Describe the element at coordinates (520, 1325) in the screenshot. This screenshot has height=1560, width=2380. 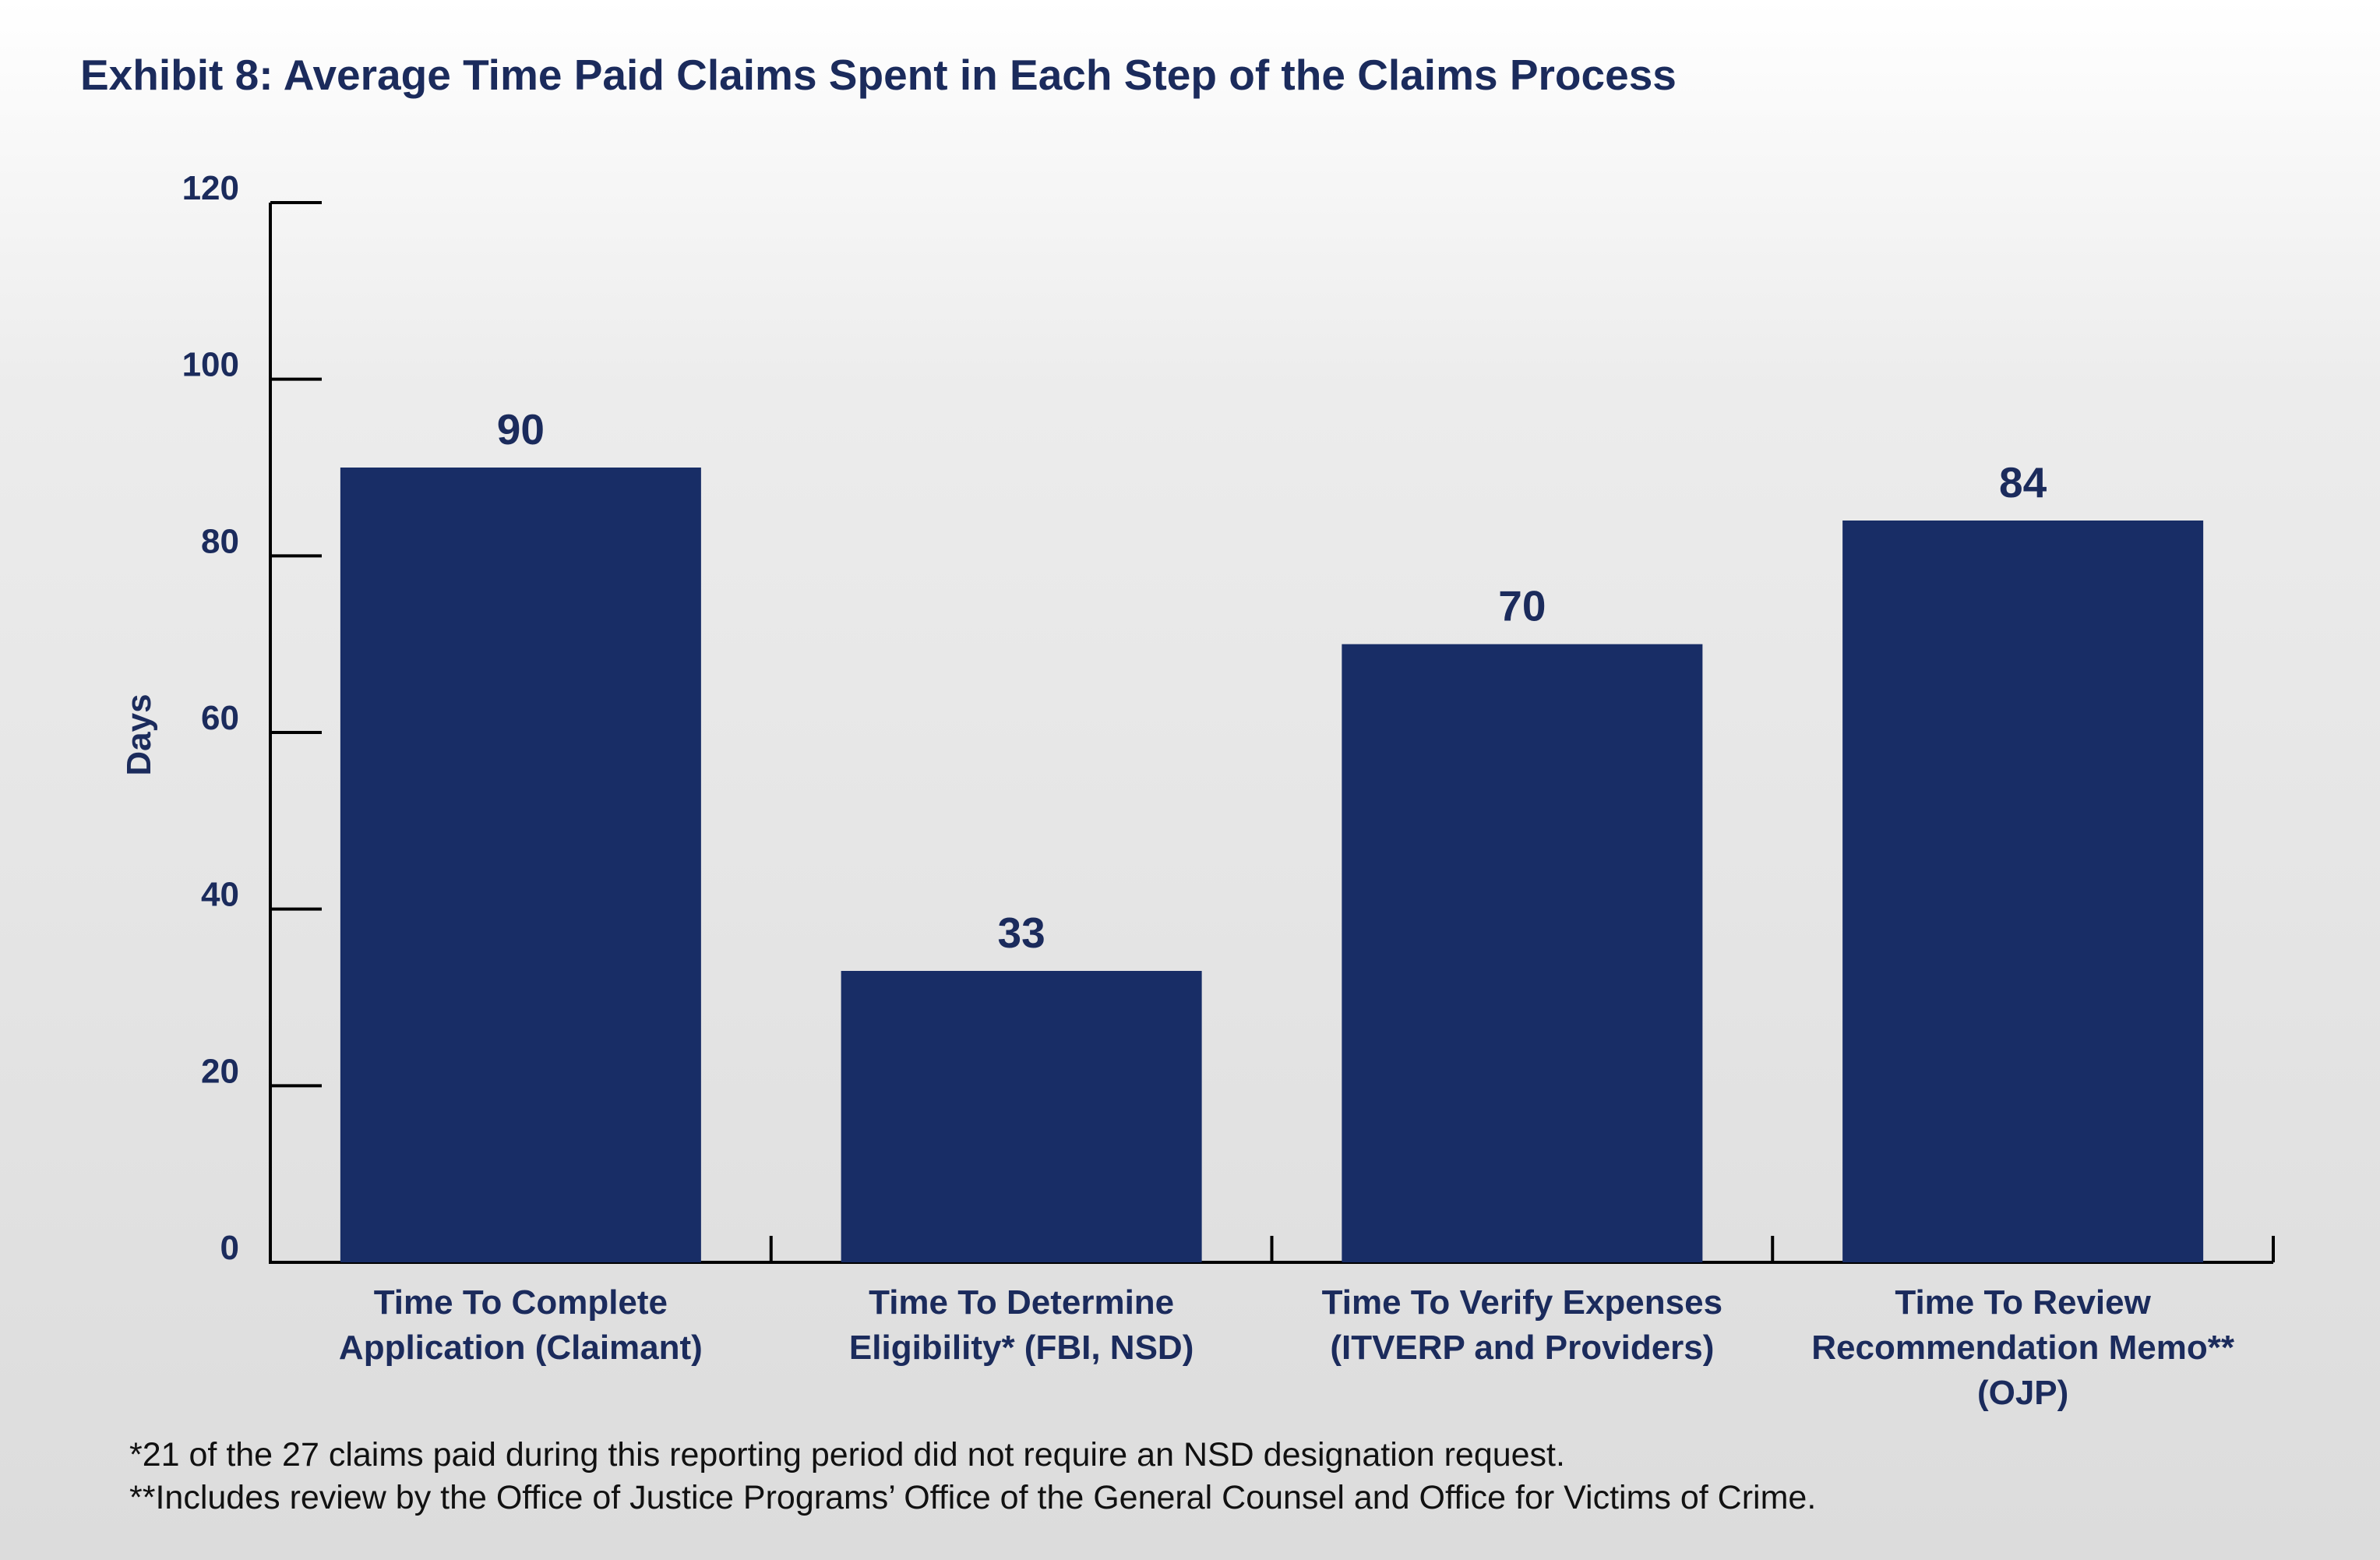
I see `x-tick-label: Time To Complete Application (Claimant)` at that location.